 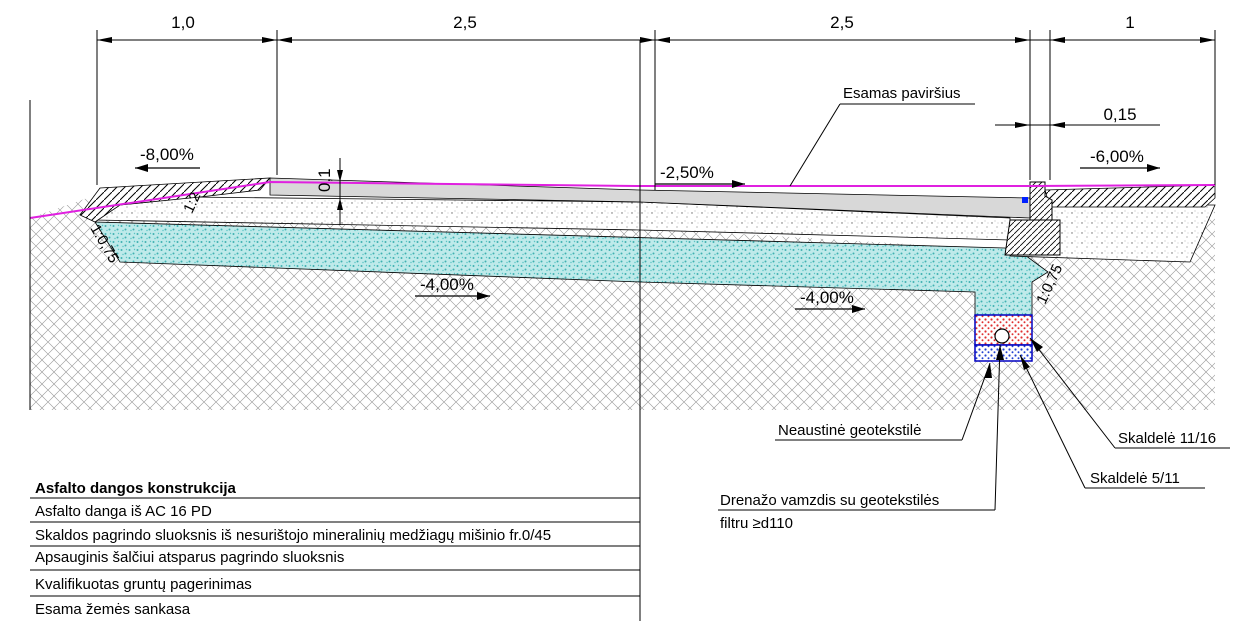 I want to click on crushed-5-11-fill, so click(x=1003, y=353).